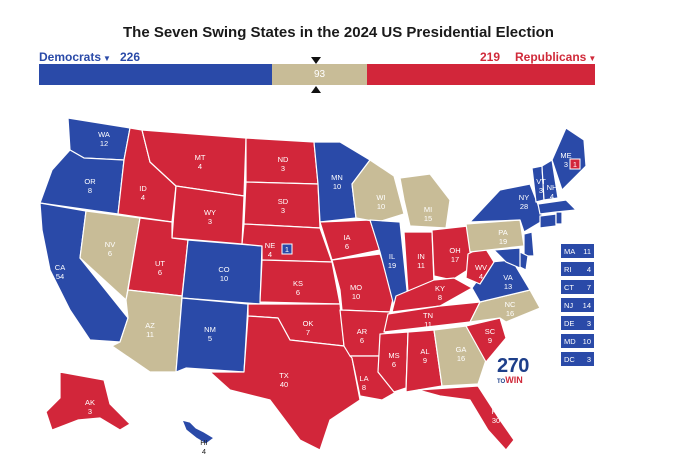 This screenshot has width=677, height=468. I want to click on state-tx, so click(285, 383).